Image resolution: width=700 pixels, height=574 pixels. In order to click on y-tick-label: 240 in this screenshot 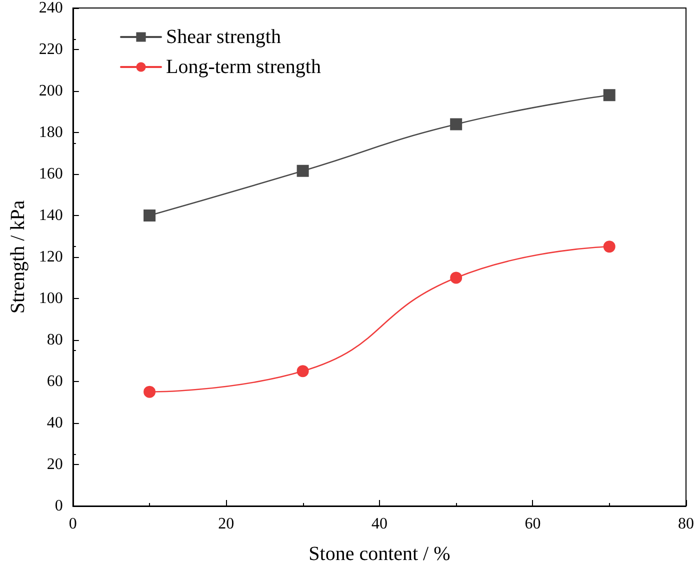, I will do `click(50, 8)`.